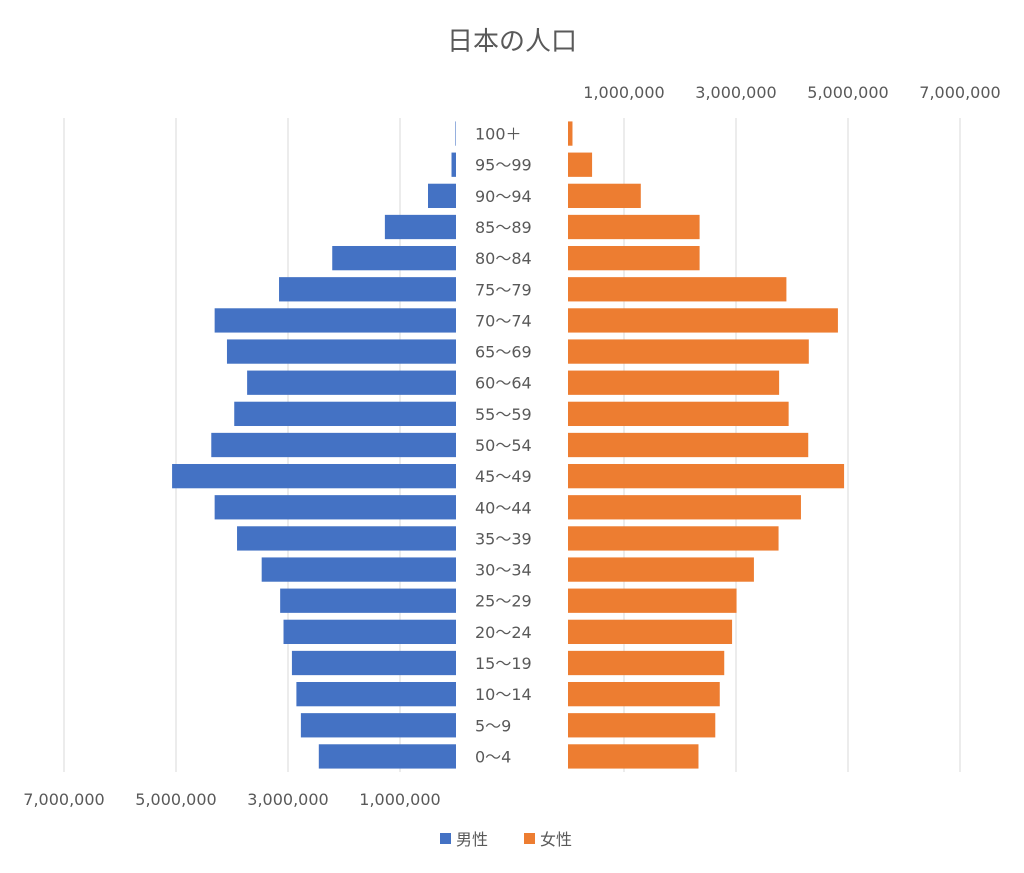 This screenshot has width=1024, height=873. Describe the element at coordinates (493, 725) in the screenshot. I see `category-label-1: 5～9` at that location.